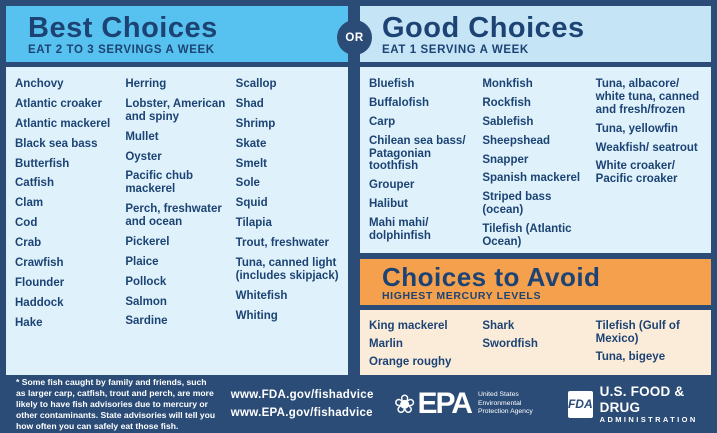  I want to click on avoid-column-1: King mackerel Marlin Orange roughy, so click(425, 347).